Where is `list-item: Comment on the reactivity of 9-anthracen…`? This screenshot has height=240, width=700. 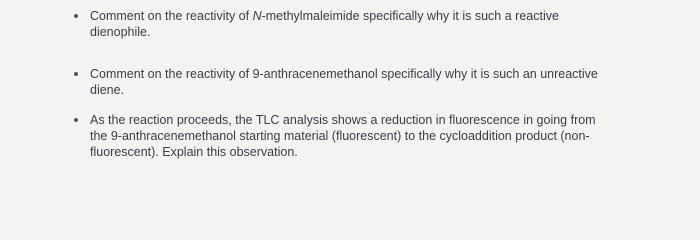 list-item: Comment on the reactivity of 9-anthracen… is located at coordinates (337, 82).